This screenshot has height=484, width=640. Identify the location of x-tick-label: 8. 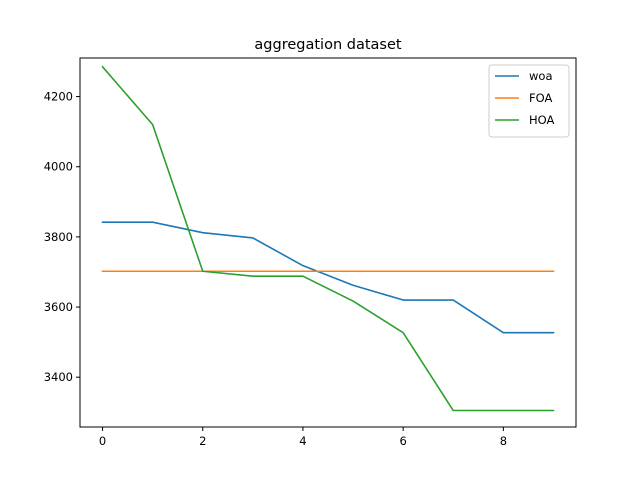
(503, 441).